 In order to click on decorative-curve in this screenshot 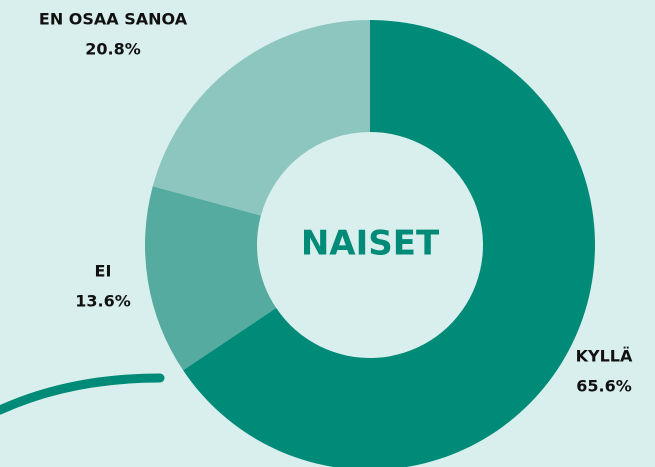, I will do `click(82, 394)`.